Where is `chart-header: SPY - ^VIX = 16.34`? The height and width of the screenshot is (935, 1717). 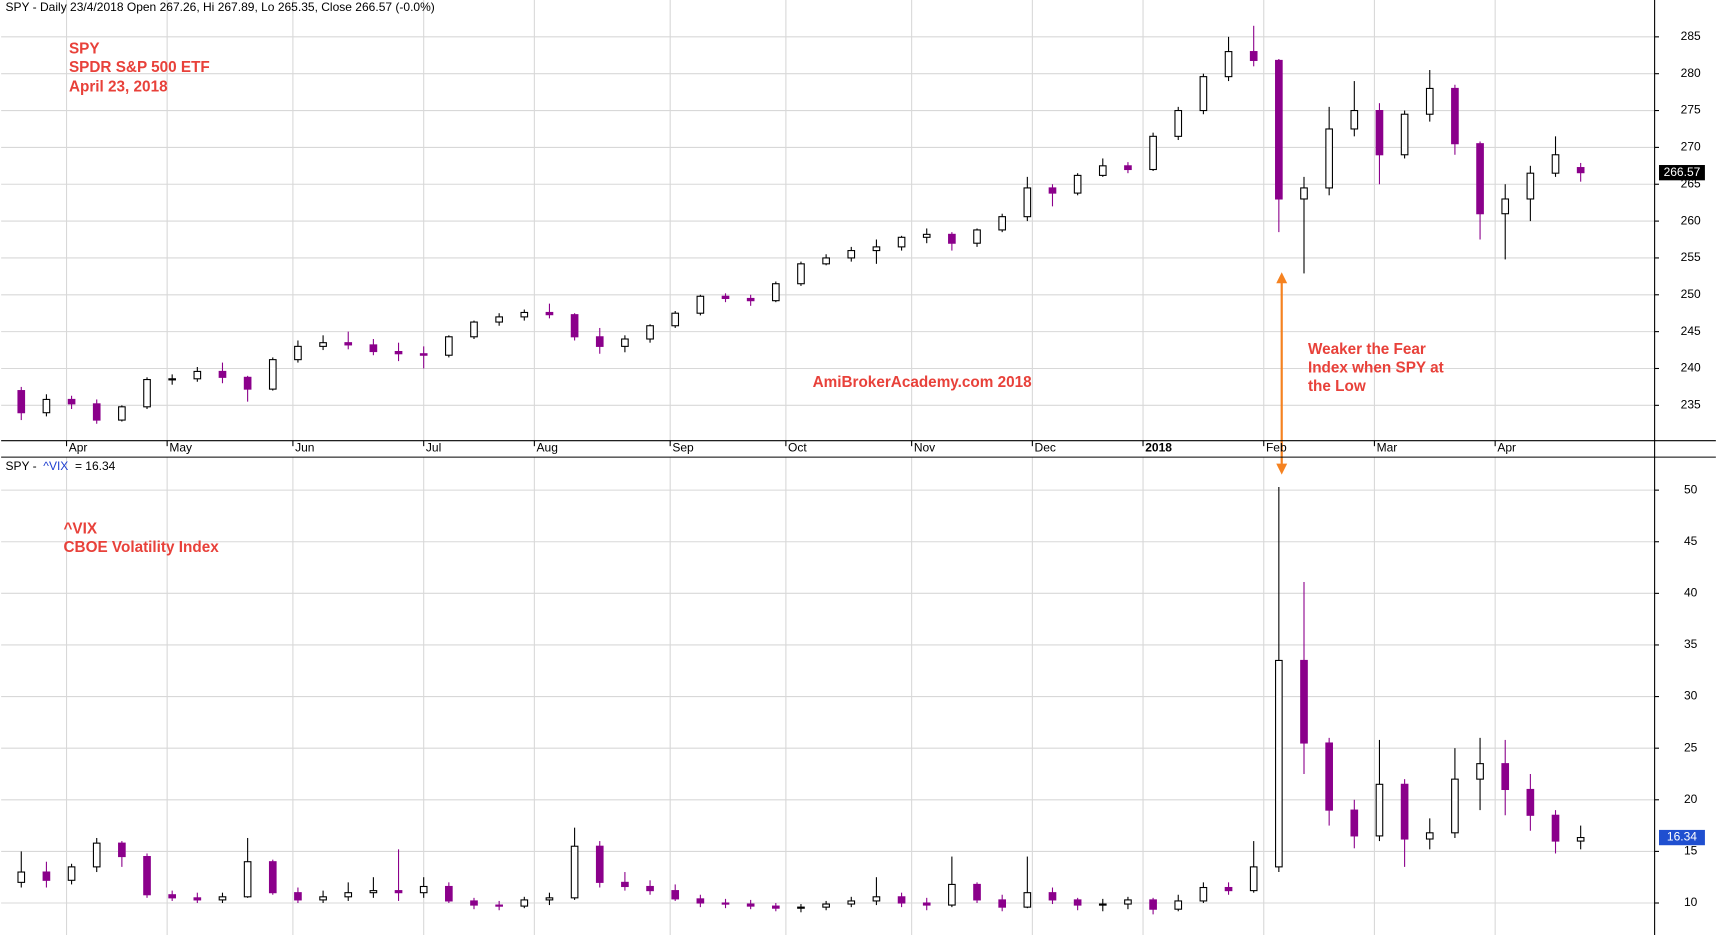 chart-header: SPY - ^VIX = 16.34 is located at coordinates (61, 466).